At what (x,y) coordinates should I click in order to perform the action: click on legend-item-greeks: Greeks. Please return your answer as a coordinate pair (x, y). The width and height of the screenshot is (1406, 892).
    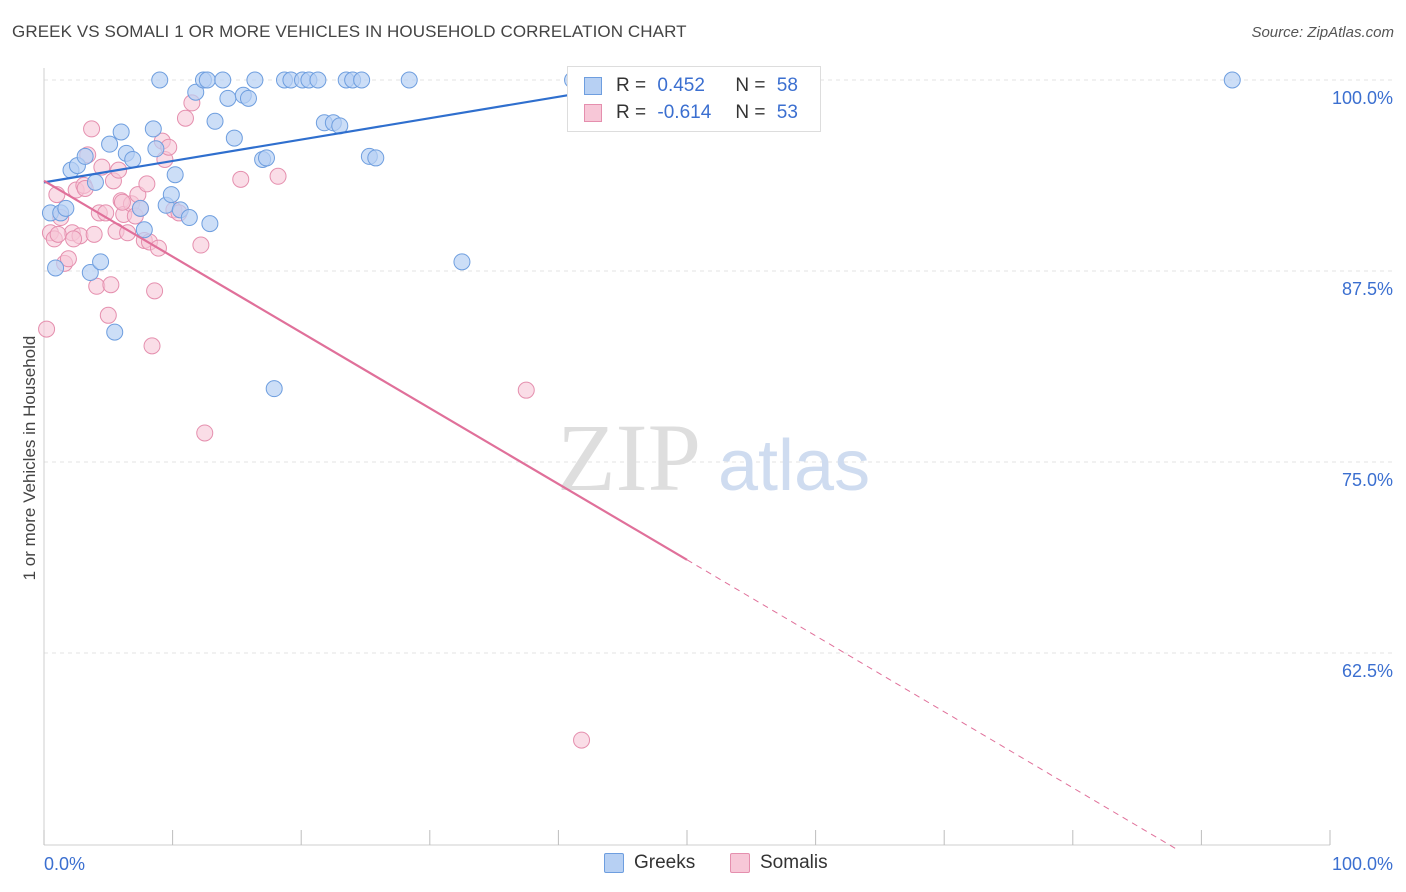
    Looking at the image, I should click on (649, 863).